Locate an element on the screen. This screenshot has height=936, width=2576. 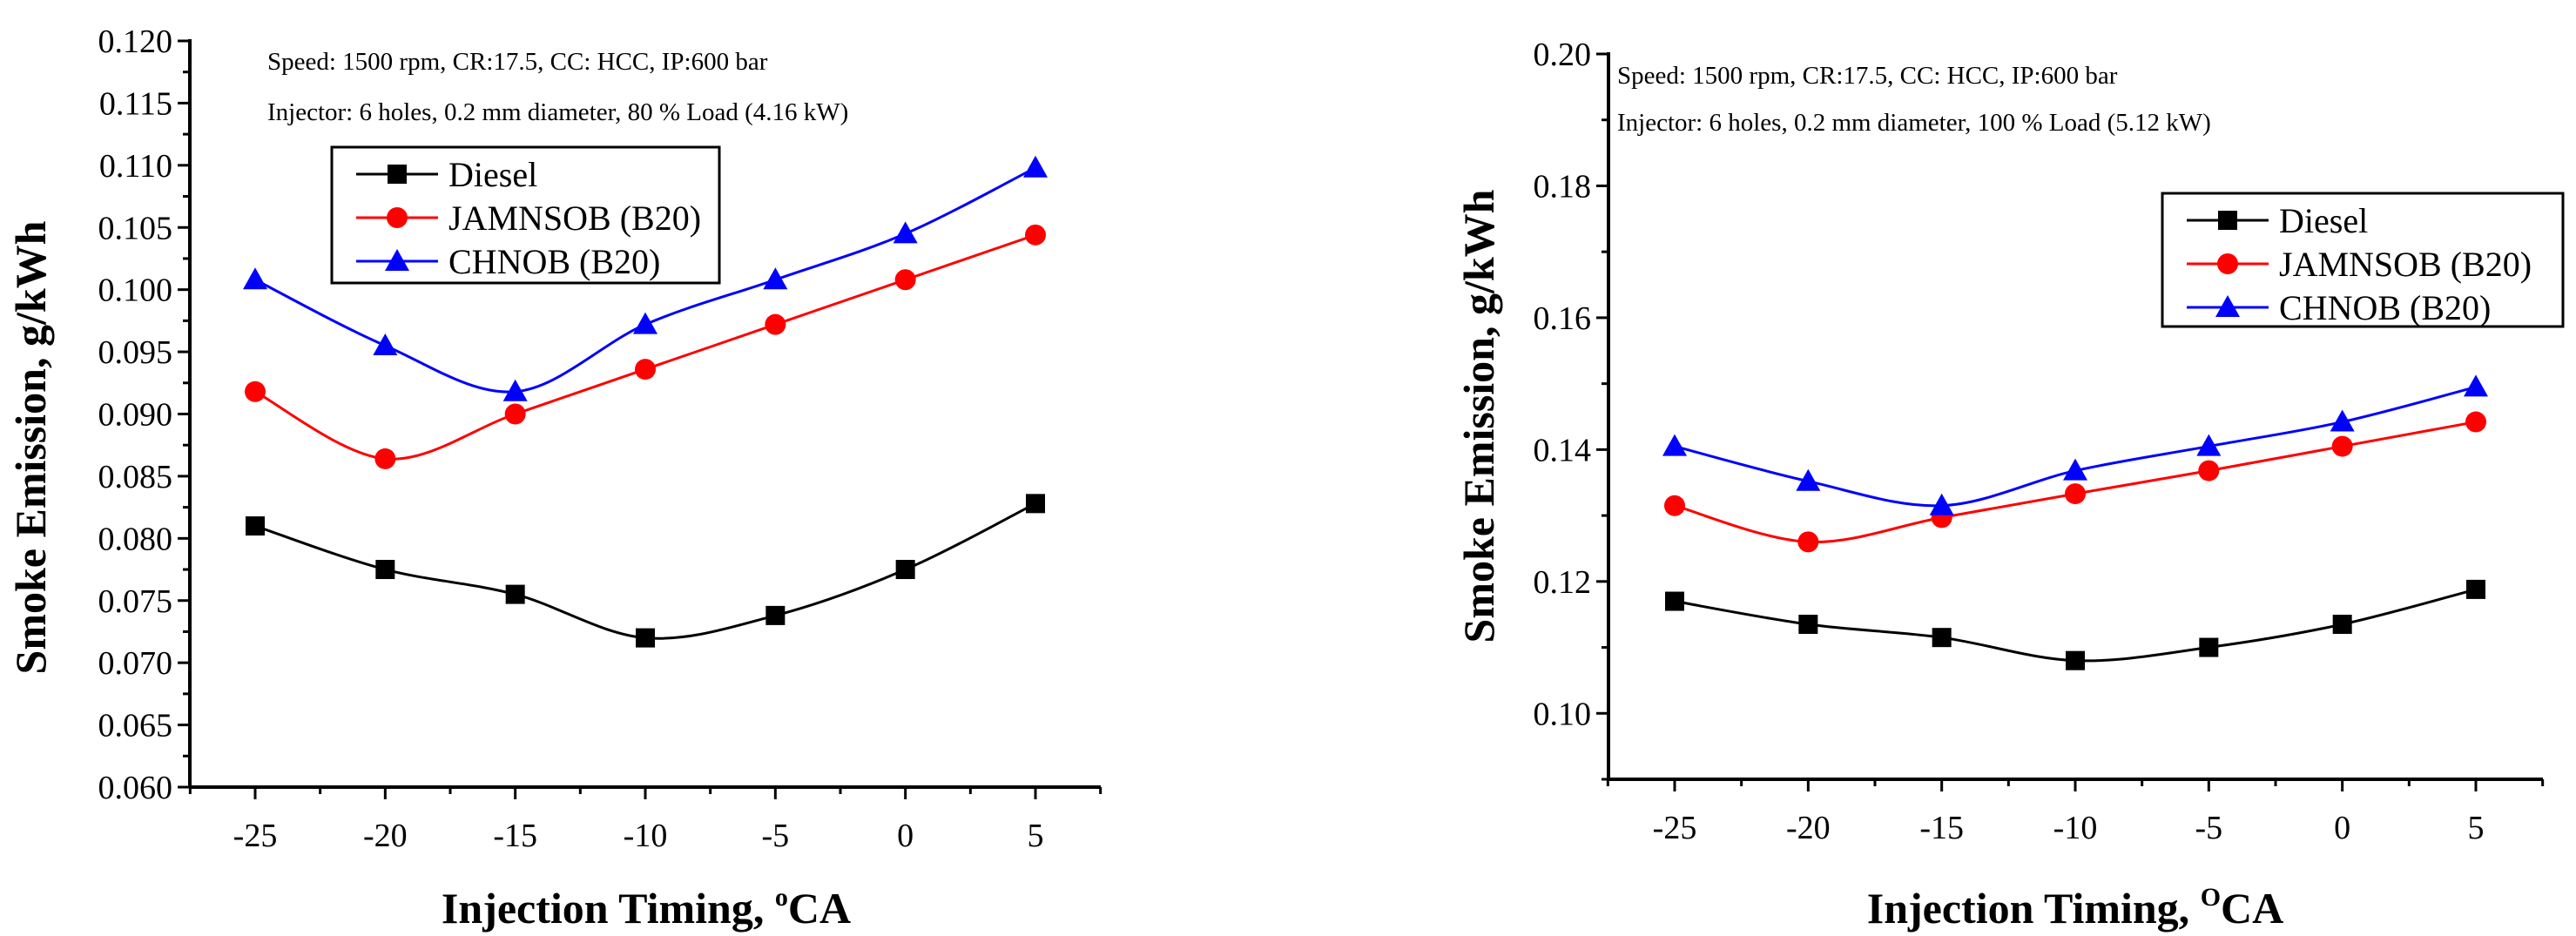
y-tick-label: 0.20 is located at coordinates (1563, 55).